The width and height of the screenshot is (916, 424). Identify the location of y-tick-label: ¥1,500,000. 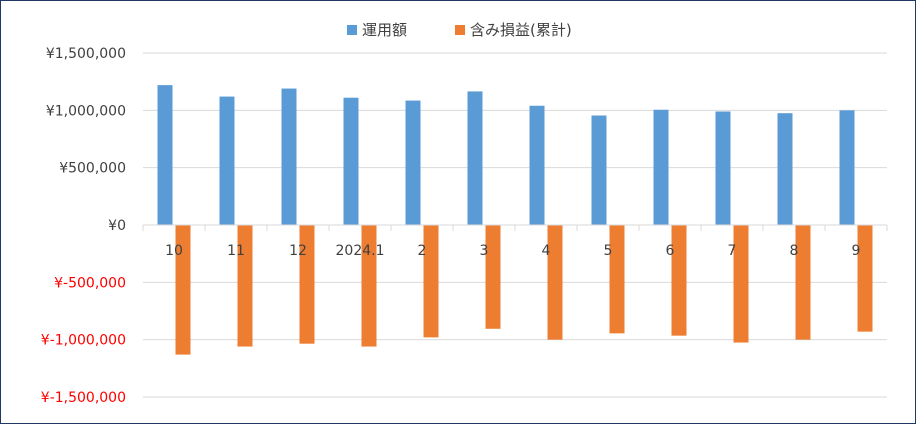
(86, 54).